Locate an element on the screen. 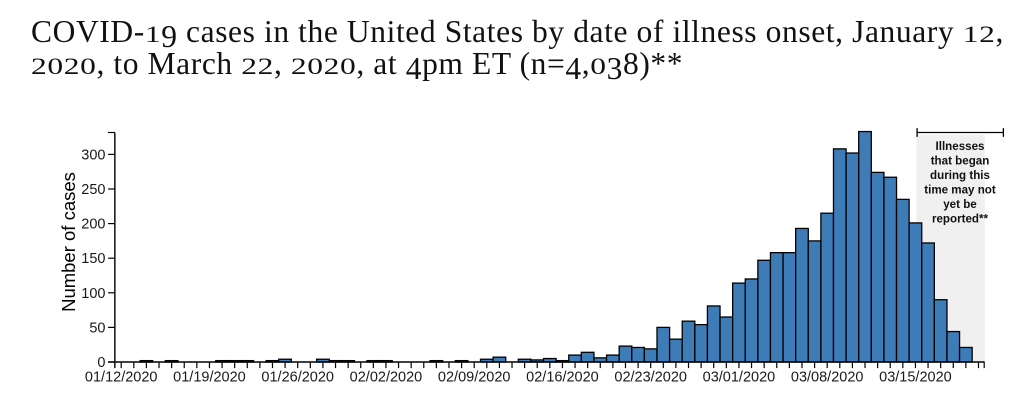  svg-text: 02/02/2020 is located at coordinates (386, 377).